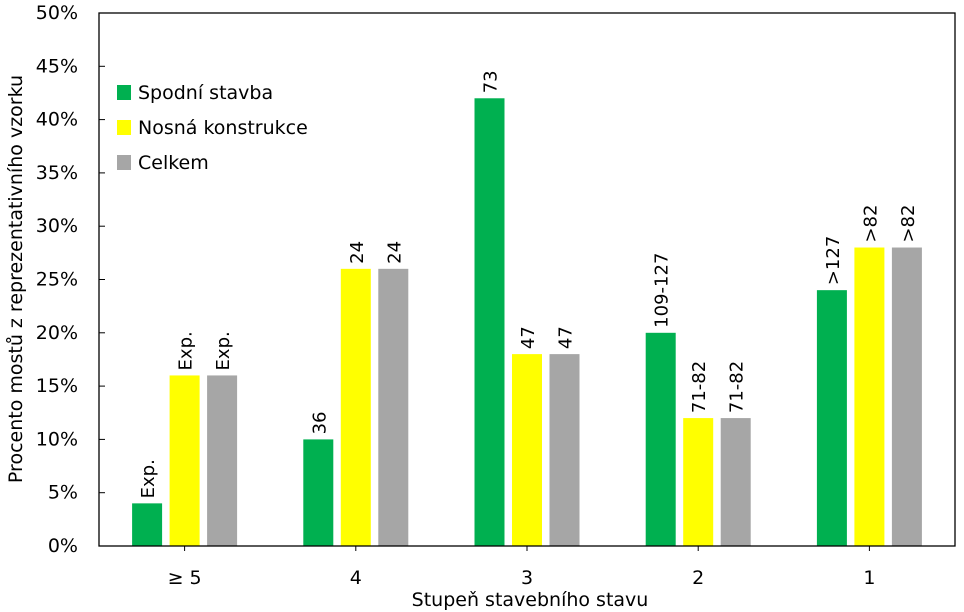  I want to click on y-tick-label: 50%, so click(57, 13).